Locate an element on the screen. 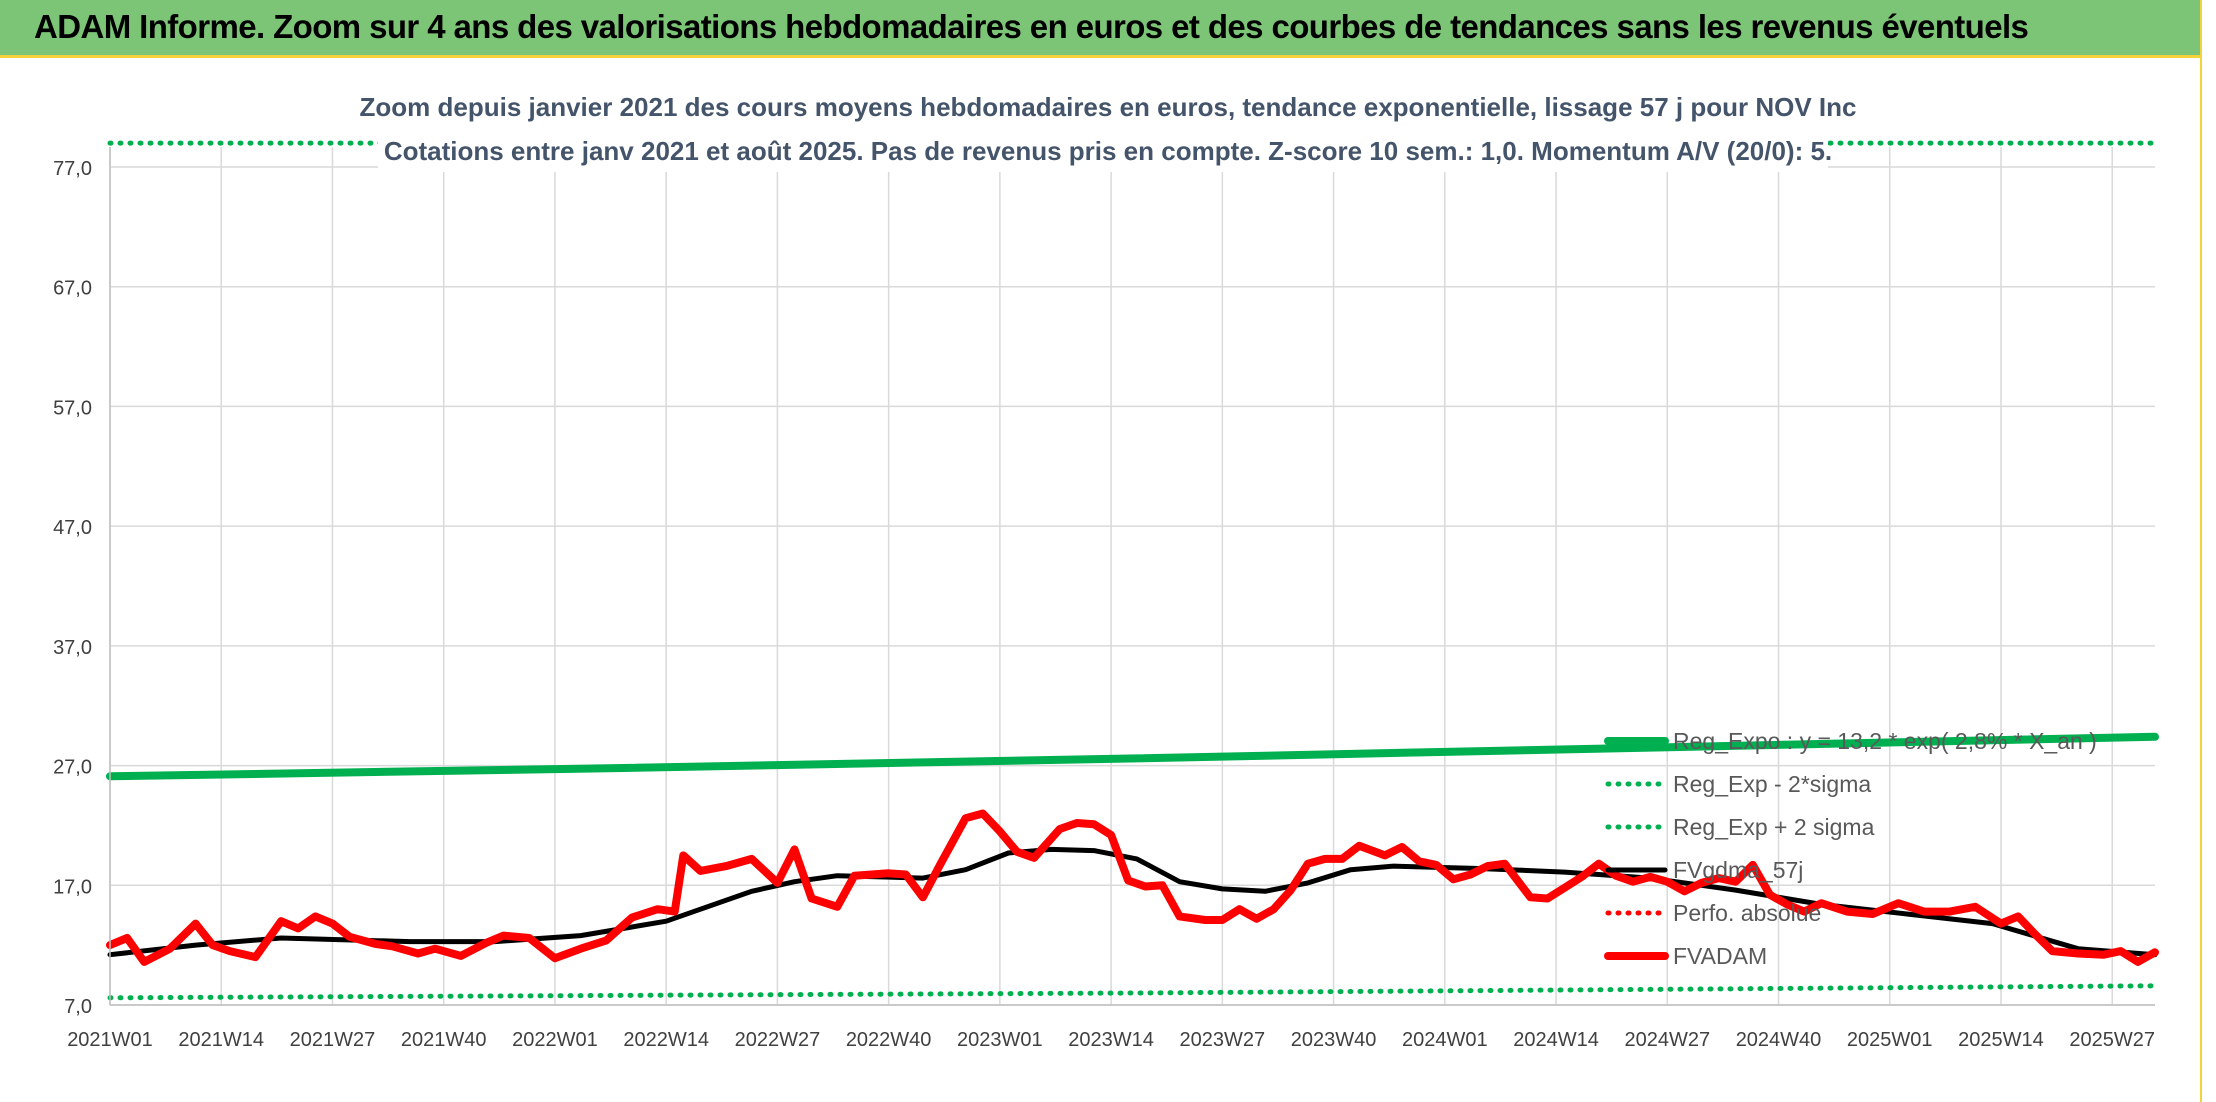 The width and height of the screenshot is (2216, 1102). x-tick-label: 2024W27 is located at coordinates (1667, 1040).